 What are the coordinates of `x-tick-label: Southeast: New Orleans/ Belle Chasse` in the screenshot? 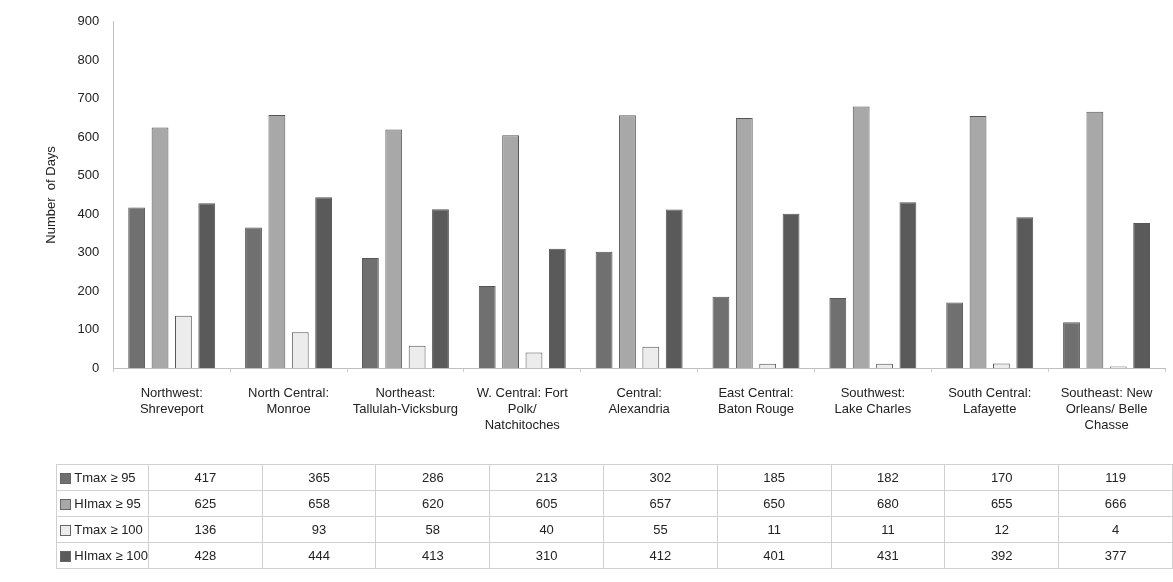 It's located at (1107, 408).